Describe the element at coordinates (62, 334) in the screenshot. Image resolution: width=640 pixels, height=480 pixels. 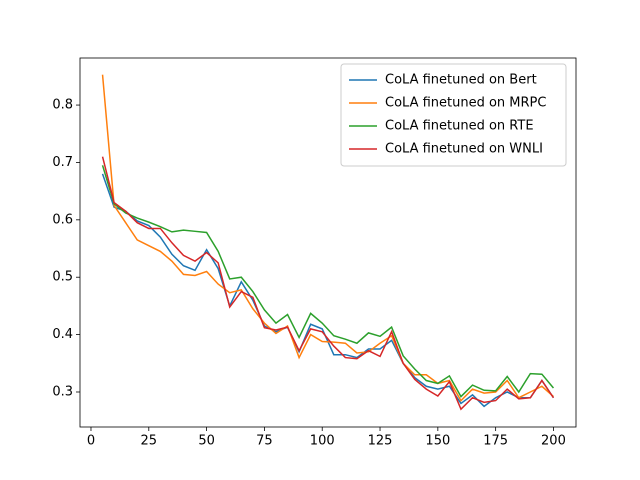
I see `y-tick-label: 0.4` at that location.